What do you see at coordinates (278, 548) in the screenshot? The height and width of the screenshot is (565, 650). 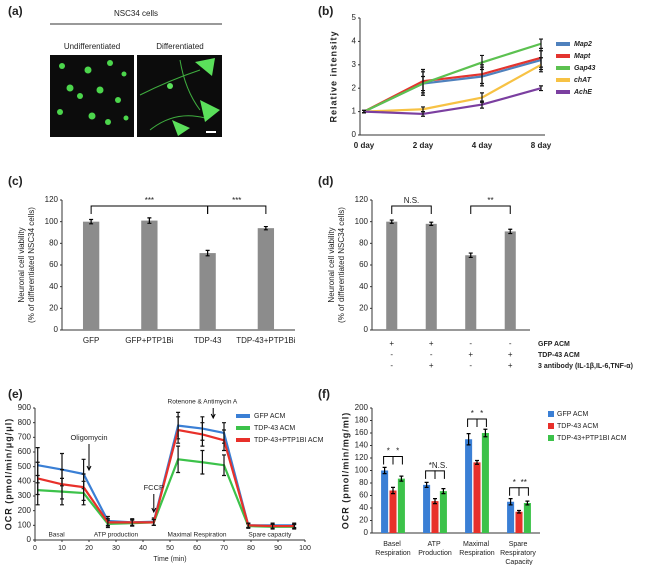 I see `x-tick-label: 90` at bounding box center [278, 548].